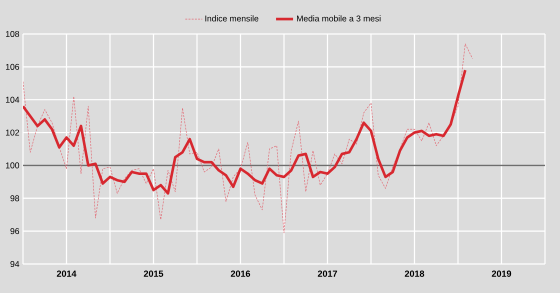  Describe the element at coordinates (240, 273) in the screenshot. I see `x-tick-label: 2016` at that location.